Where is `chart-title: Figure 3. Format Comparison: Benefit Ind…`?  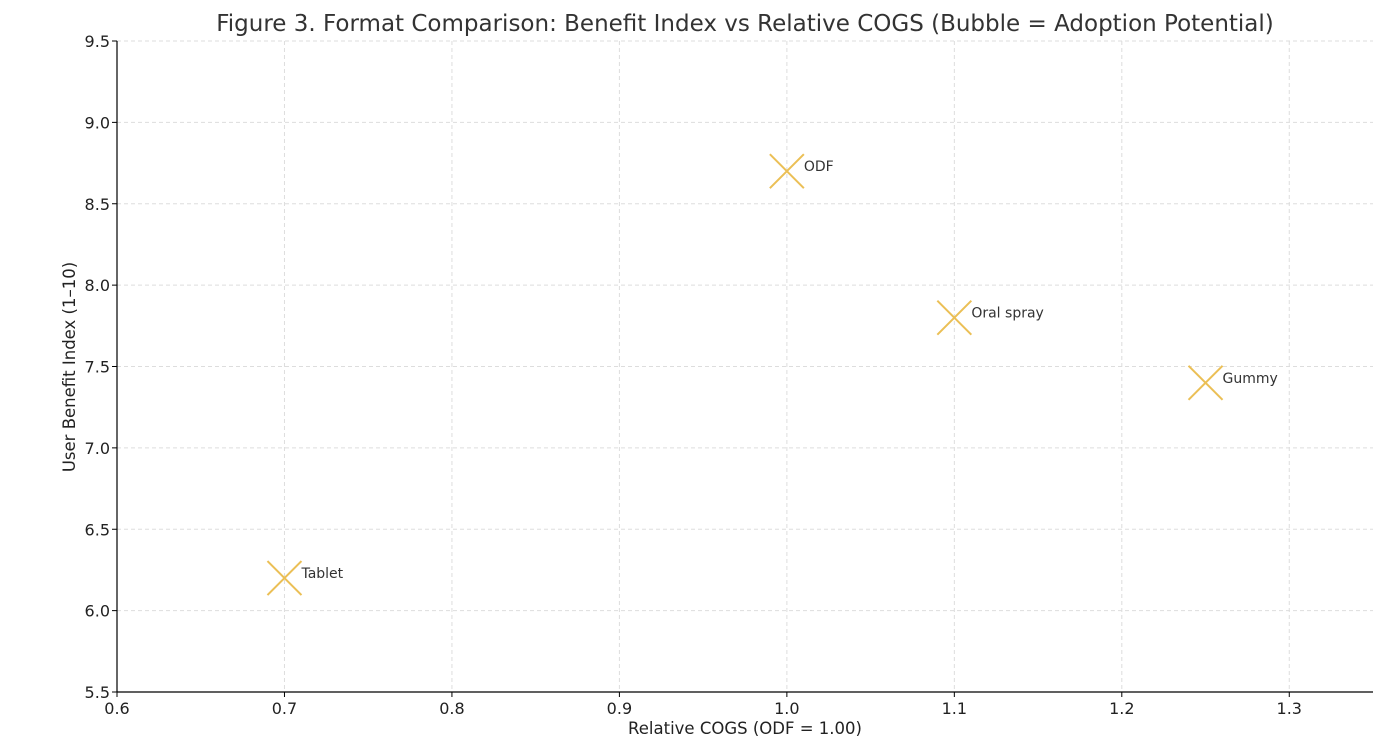 chart-title: Figure 3. Format Comparison: Benefit Ind… is located at coordinates (745, 24).